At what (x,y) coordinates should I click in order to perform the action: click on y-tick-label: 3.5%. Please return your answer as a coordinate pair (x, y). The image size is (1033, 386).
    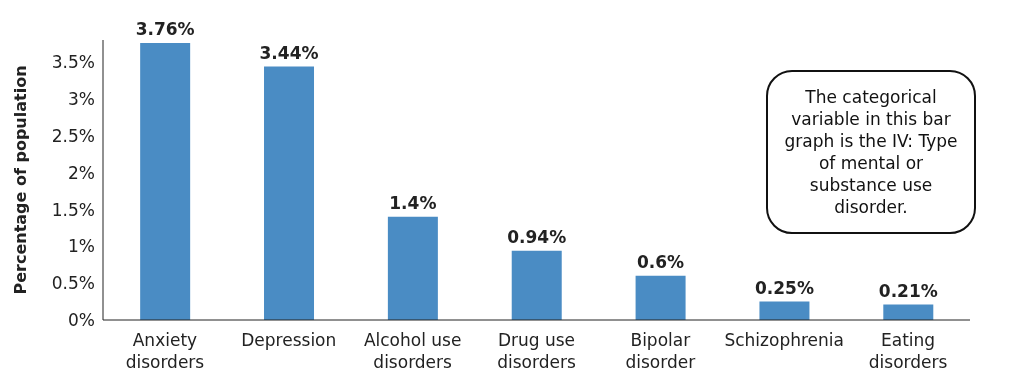
    Looking at the image, I should click on (73, 62).